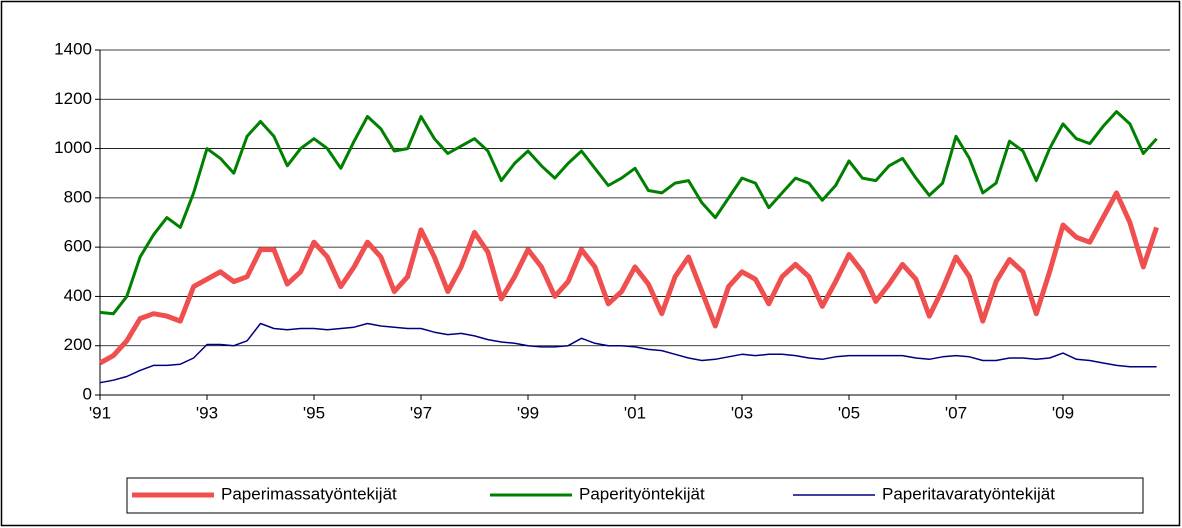  Describe the element at coordinates (421, 412) in the screenshot. I see `x-tick-label: '97` at that location.